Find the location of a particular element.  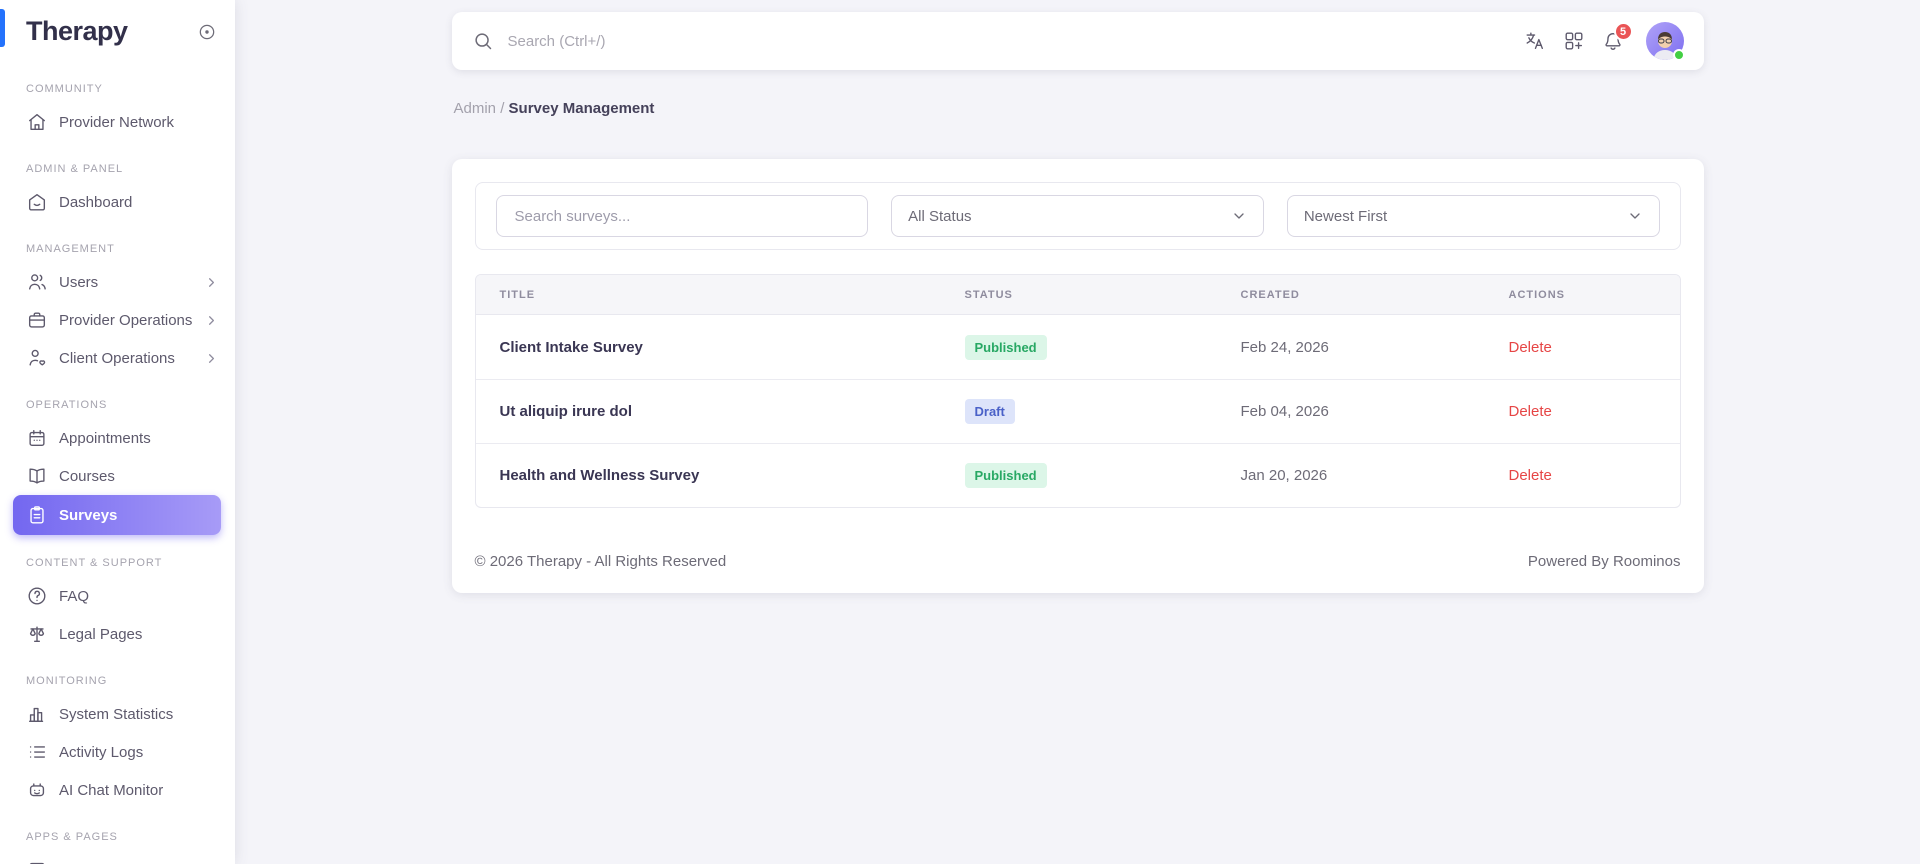

section-label-admin-panel: ADMIN & PANEL is located at coordinates (75, 169).